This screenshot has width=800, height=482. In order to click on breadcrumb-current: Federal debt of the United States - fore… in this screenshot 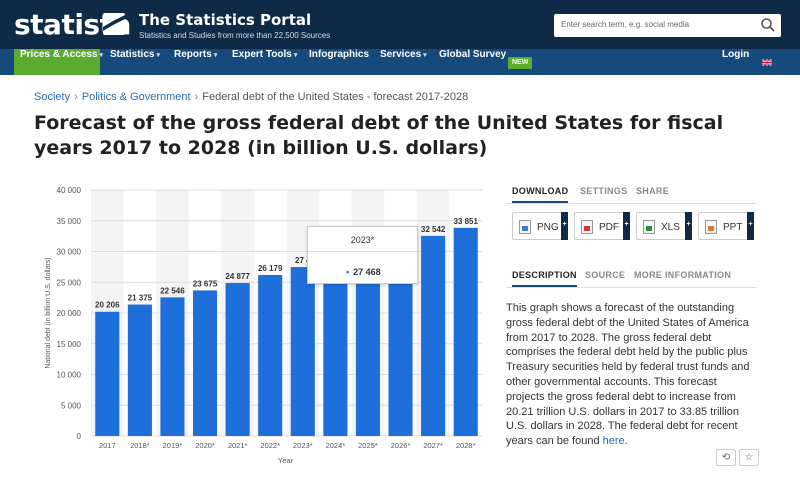, I will do `click(335, 97)`.